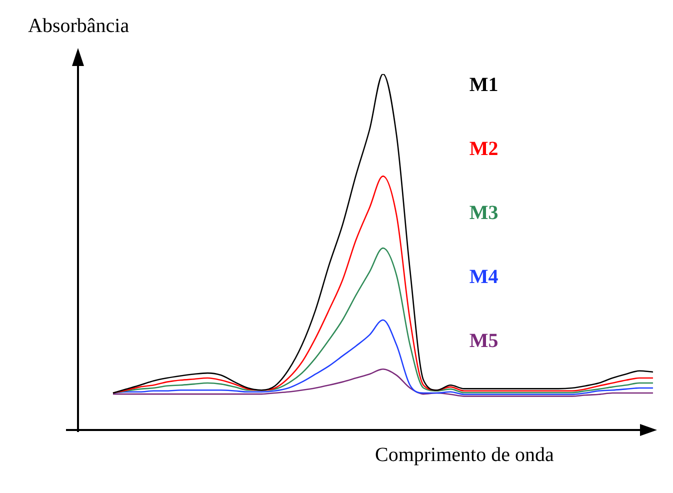 The image size is (673, 493). What do you see at coordinates (483, 149) in the screenshot?
I see `text: M2` at bounding box center [483, 149].